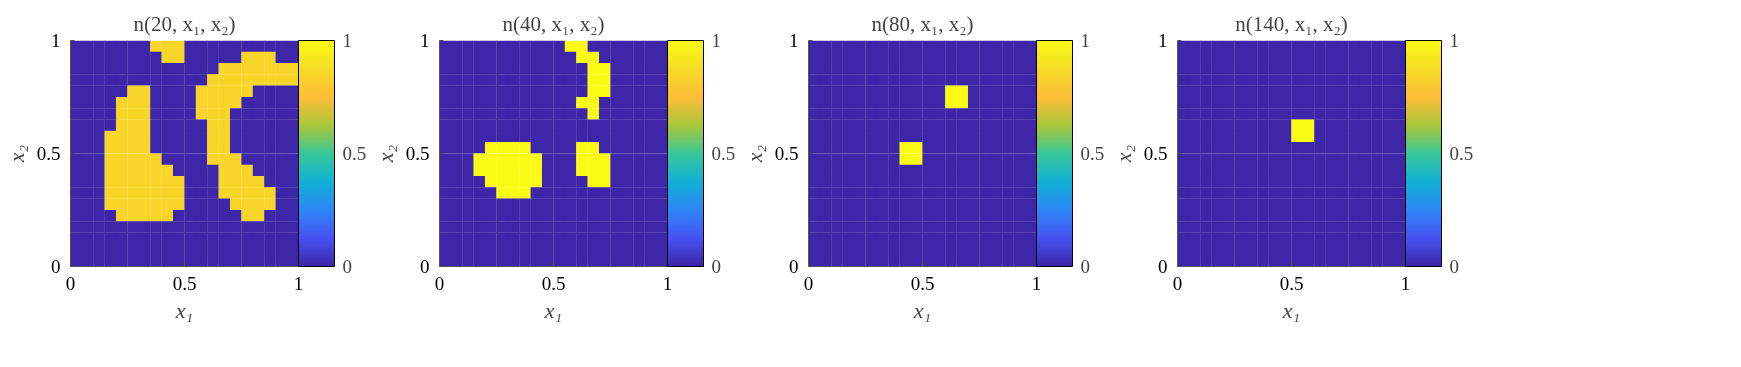 The height and width of the screenshot is (367, 1741). What do you see at coordinates (1291, 23) in the screenshot?
I see `chart-title: n(140, x₁, x₂)` at bounding box center [1291, 23].